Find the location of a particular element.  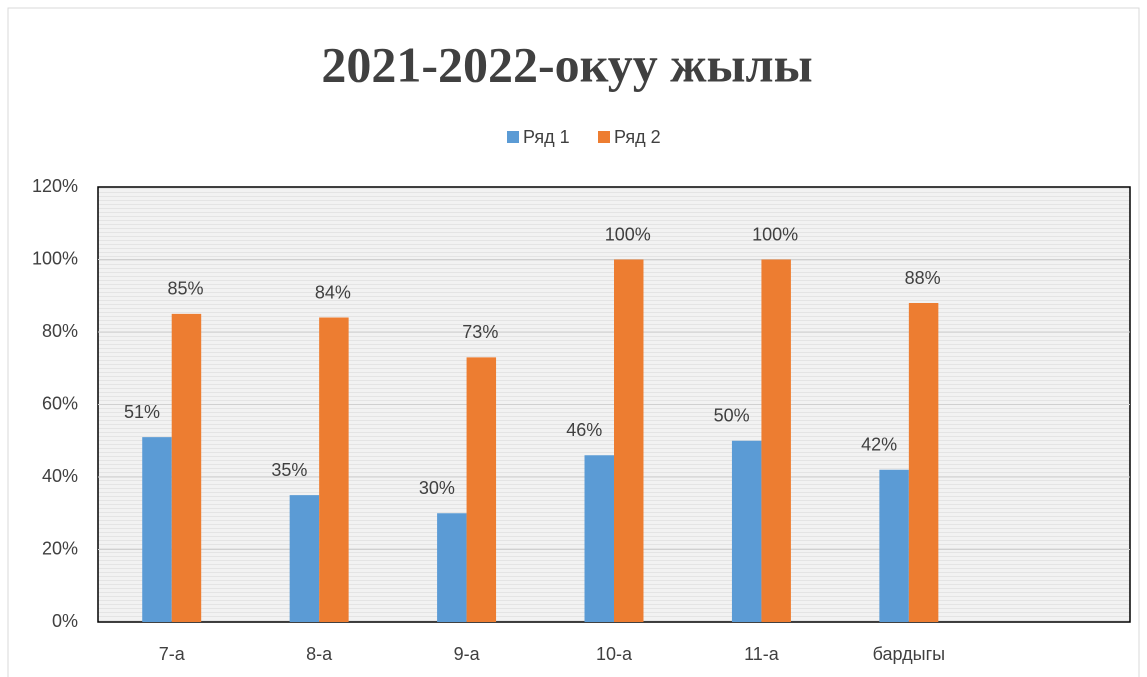

legend-label: Ряд 1 is located at coordinates (546, 137).